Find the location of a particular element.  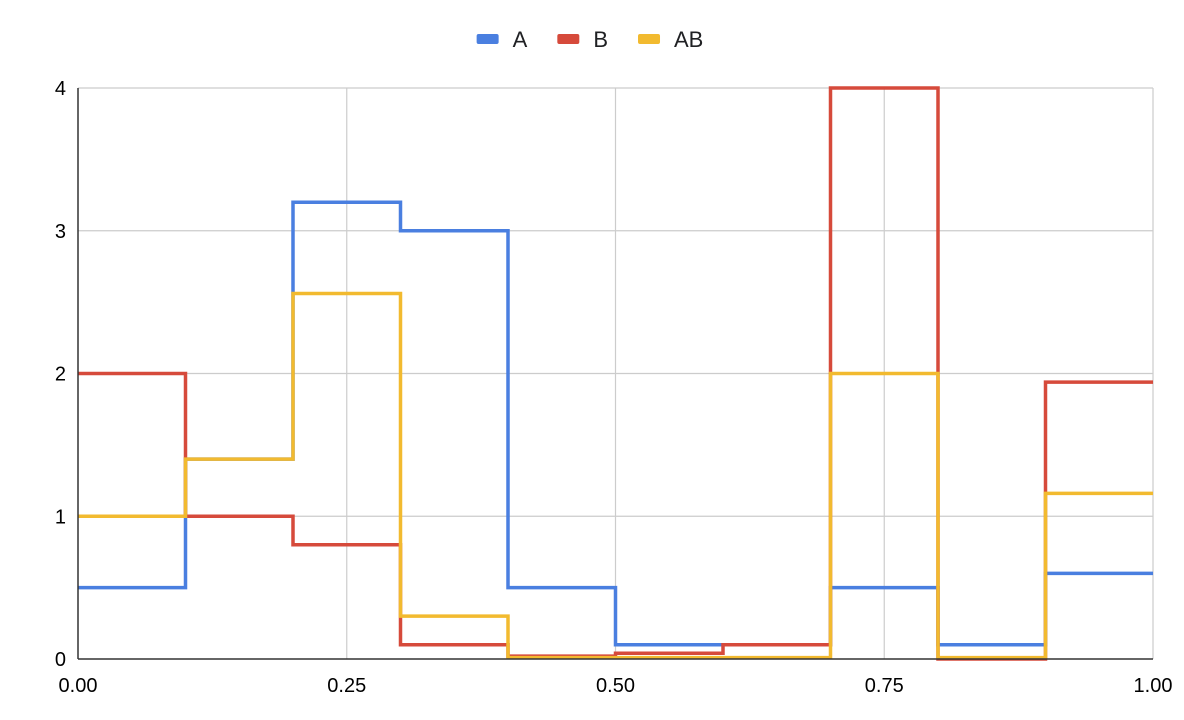

y-tick-label: 0 is located at coordinates (60, 660).